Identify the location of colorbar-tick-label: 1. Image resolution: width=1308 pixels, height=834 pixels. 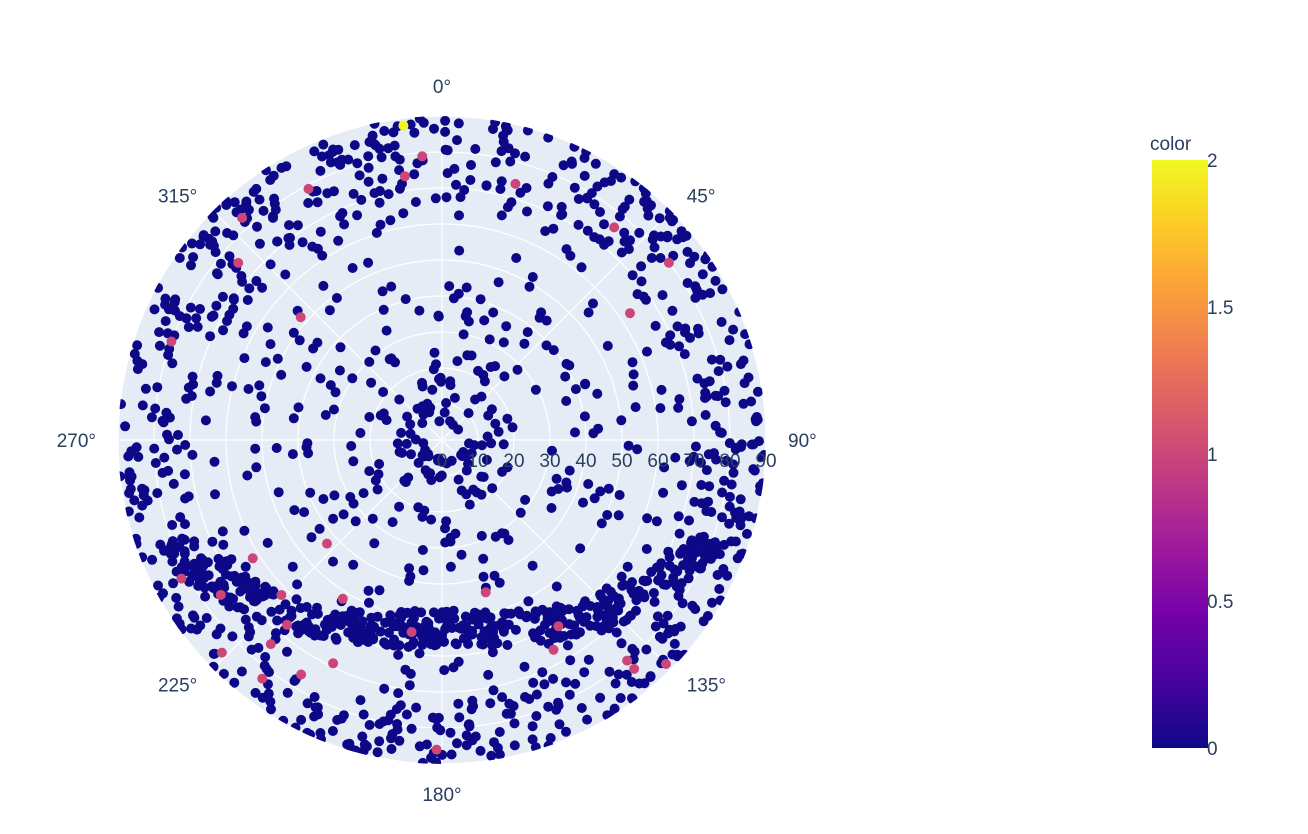
(1212, 455).